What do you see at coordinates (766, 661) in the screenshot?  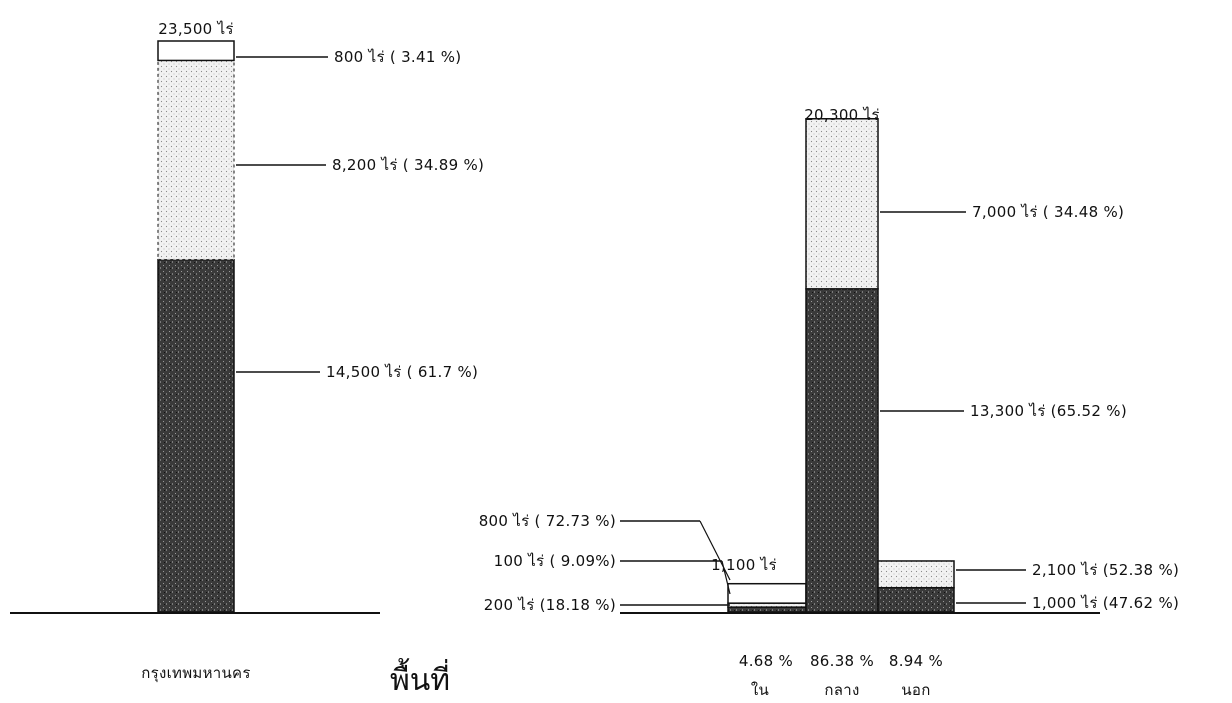 I see `x-pct-inner: 4.68 %` at bounding box center [766, 661].